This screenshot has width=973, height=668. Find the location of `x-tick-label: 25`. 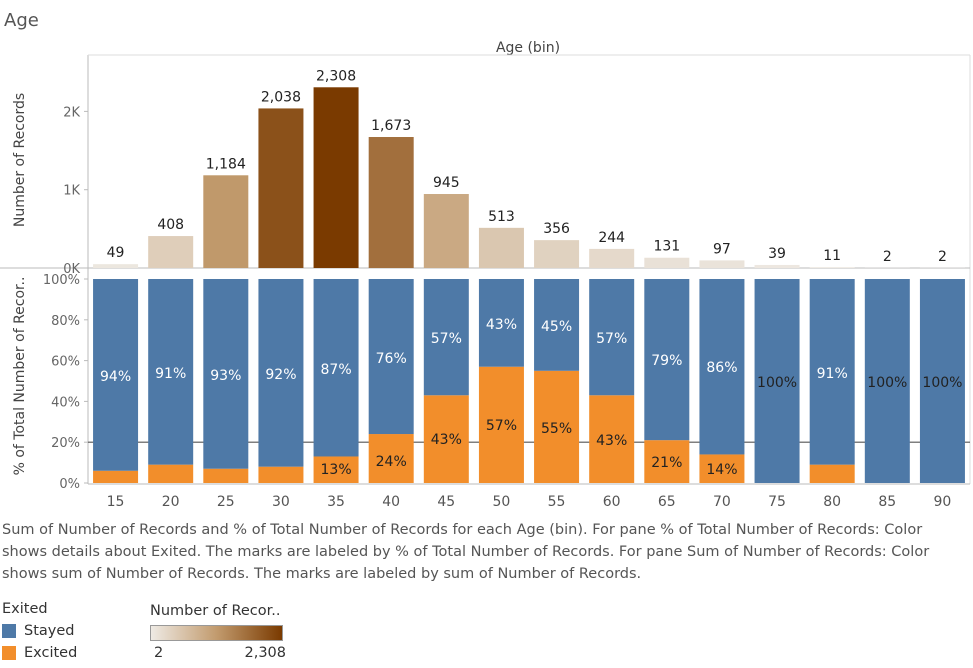

x-tick-label: 25 is located at coordinates (226, 502).